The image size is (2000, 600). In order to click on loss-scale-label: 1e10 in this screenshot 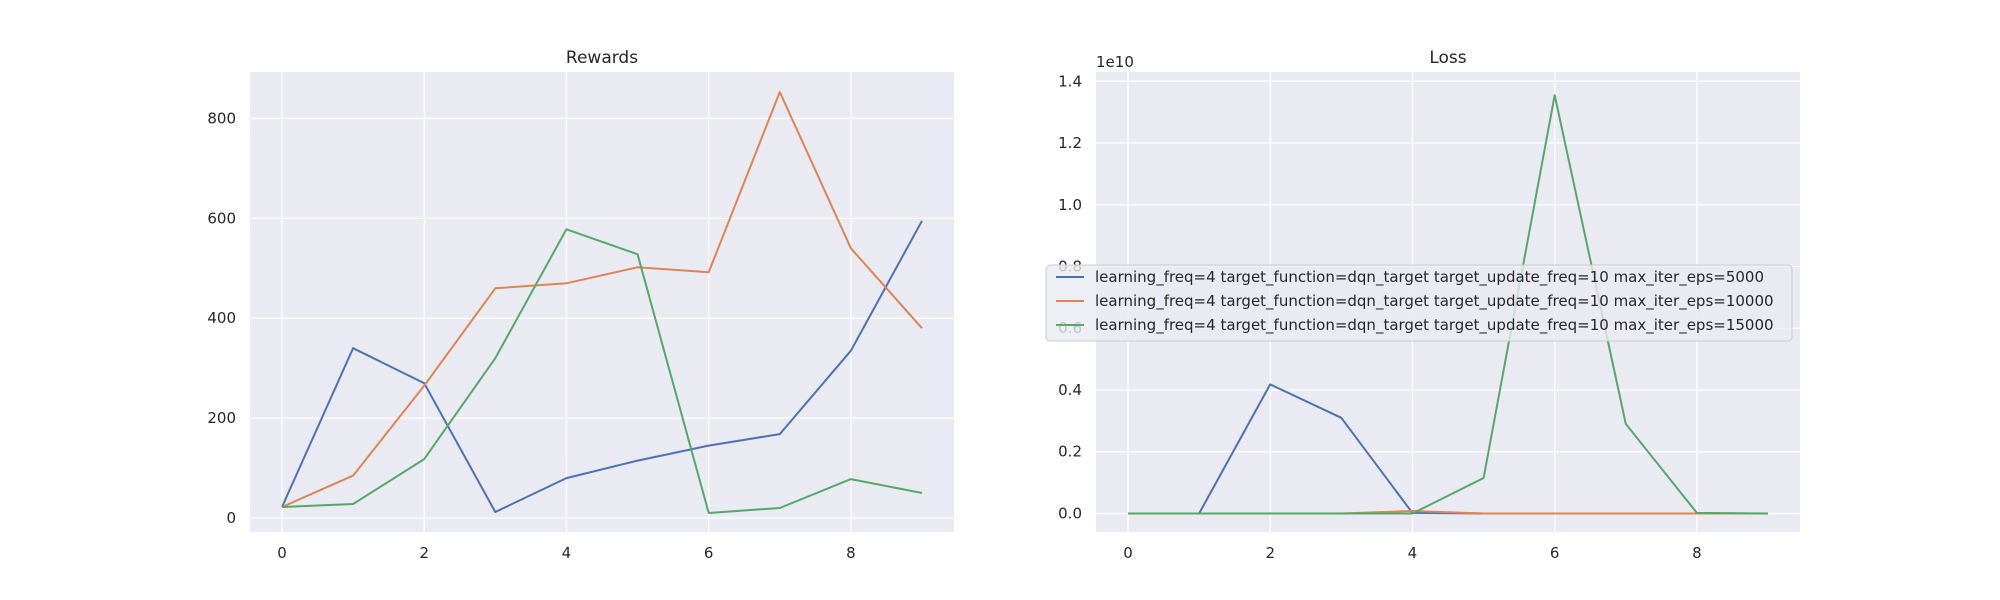, I will do `click(1115, 62)`.